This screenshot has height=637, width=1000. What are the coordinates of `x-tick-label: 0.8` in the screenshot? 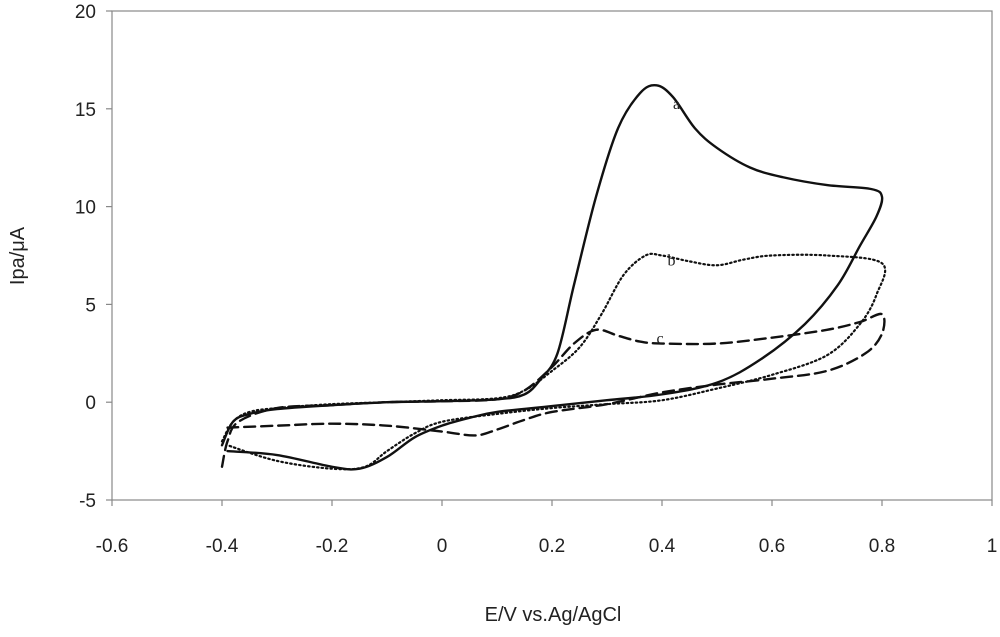 It's located at (882, 546).